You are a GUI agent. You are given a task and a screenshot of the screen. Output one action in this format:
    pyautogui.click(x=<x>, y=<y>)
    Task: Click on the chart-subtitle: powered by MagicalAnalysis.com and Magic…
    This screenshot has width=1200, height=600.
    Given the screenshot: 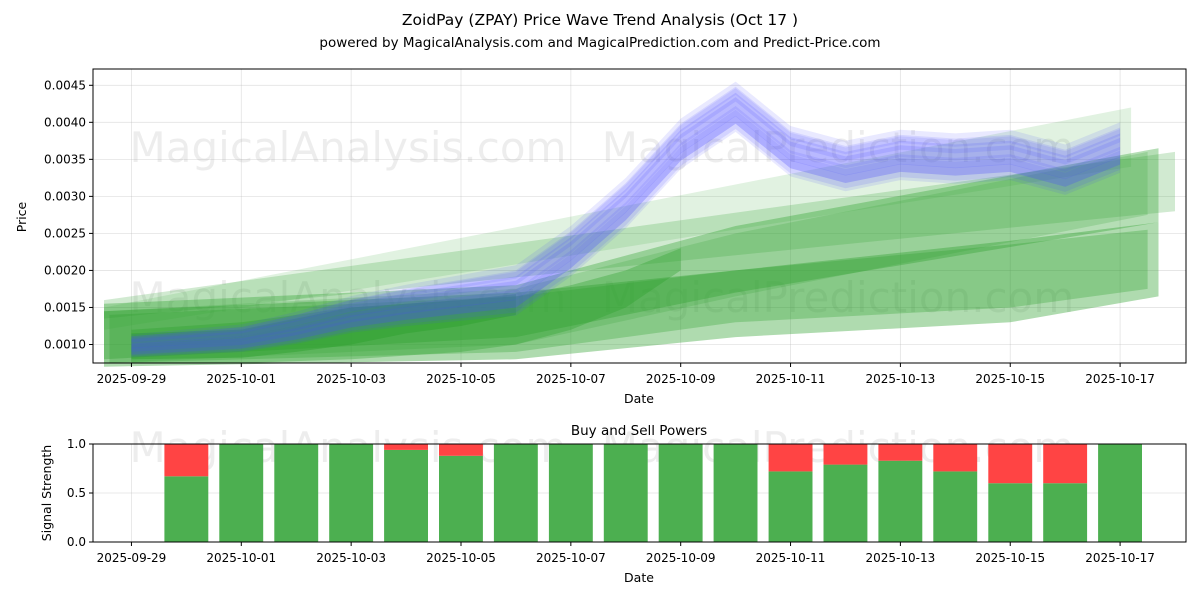 What is the action you would take?
    pyautogui.click(x=599, y=43)
    